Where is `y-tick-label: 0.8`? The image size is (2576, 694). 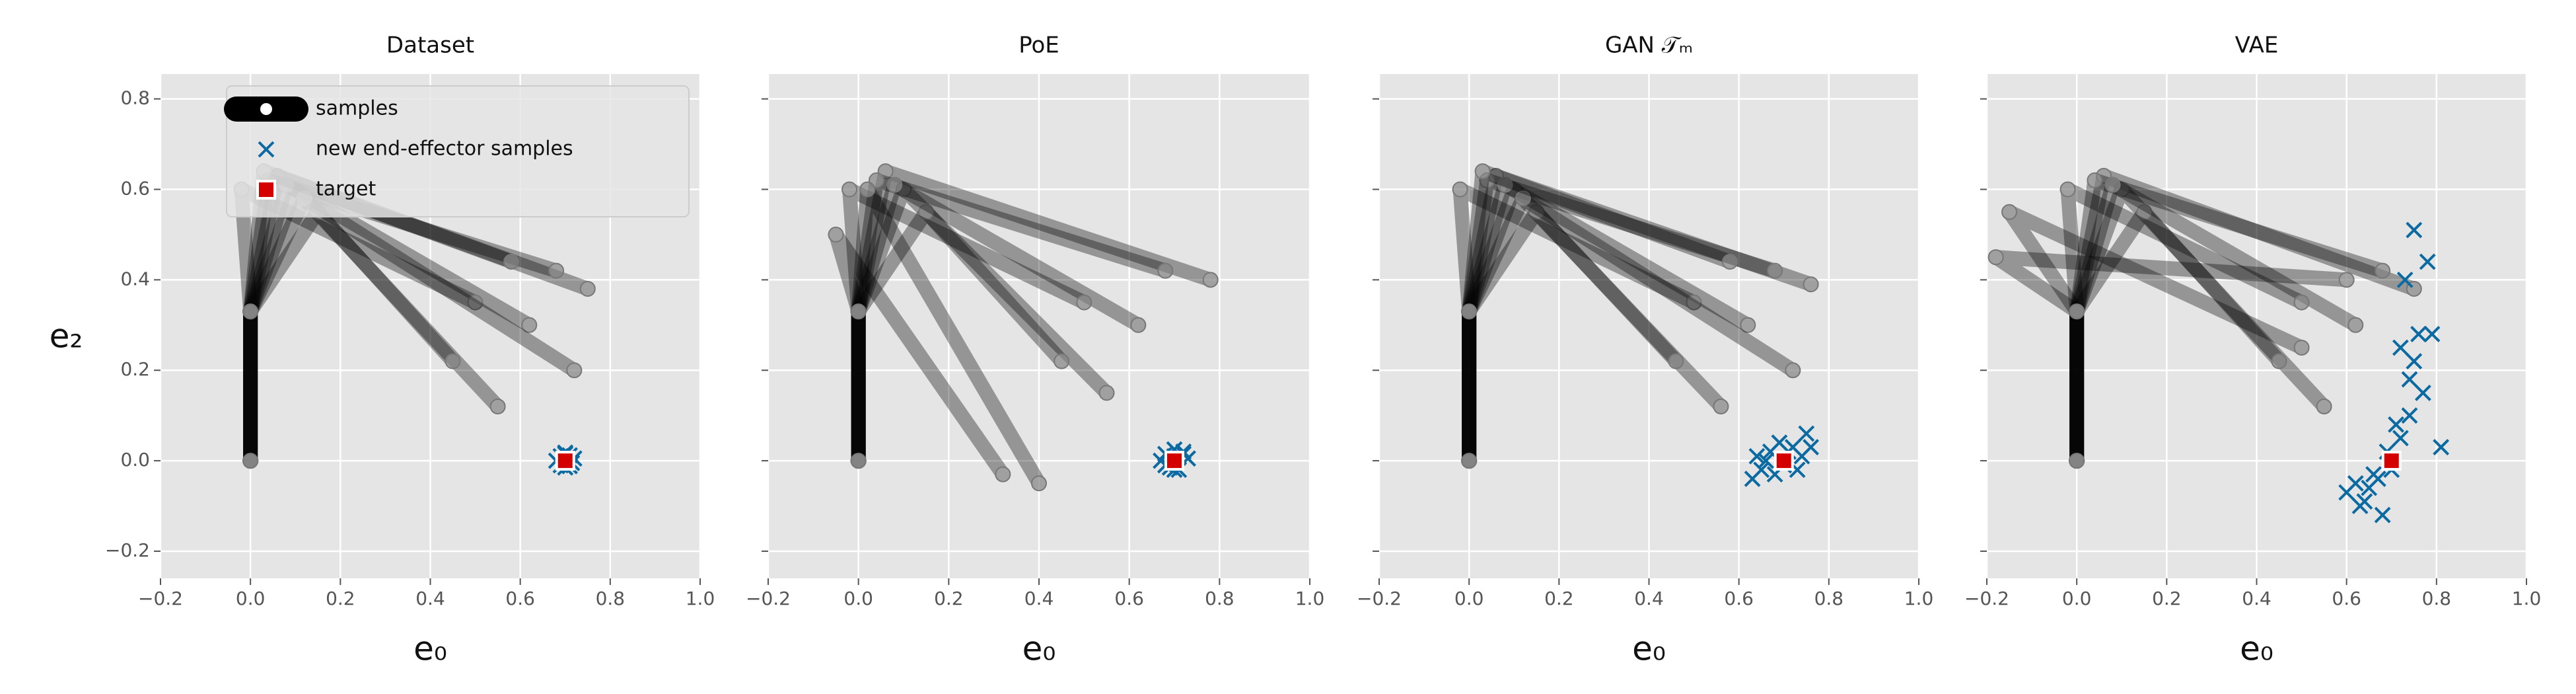 y-tick-label: 0.8 is located at coordinates (135, 98).